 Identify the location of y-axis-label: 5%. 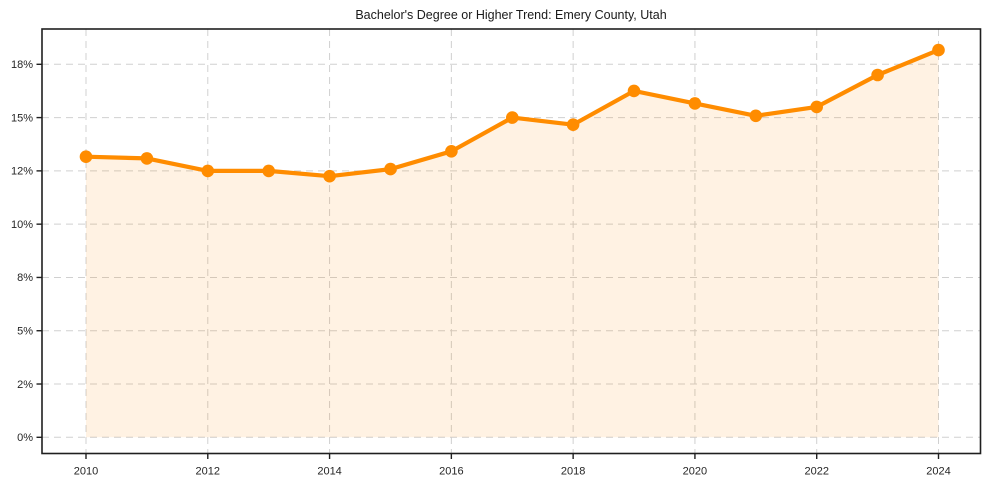
(25, 332).